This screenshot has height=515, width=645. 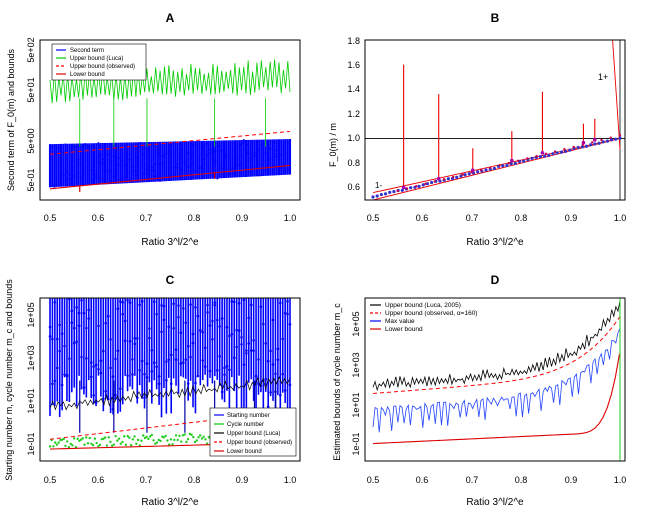 What do you see at coordinates (495, 120) in the screenshot?
I see `panel-b-plot-area` at bounding box center [495, 120].